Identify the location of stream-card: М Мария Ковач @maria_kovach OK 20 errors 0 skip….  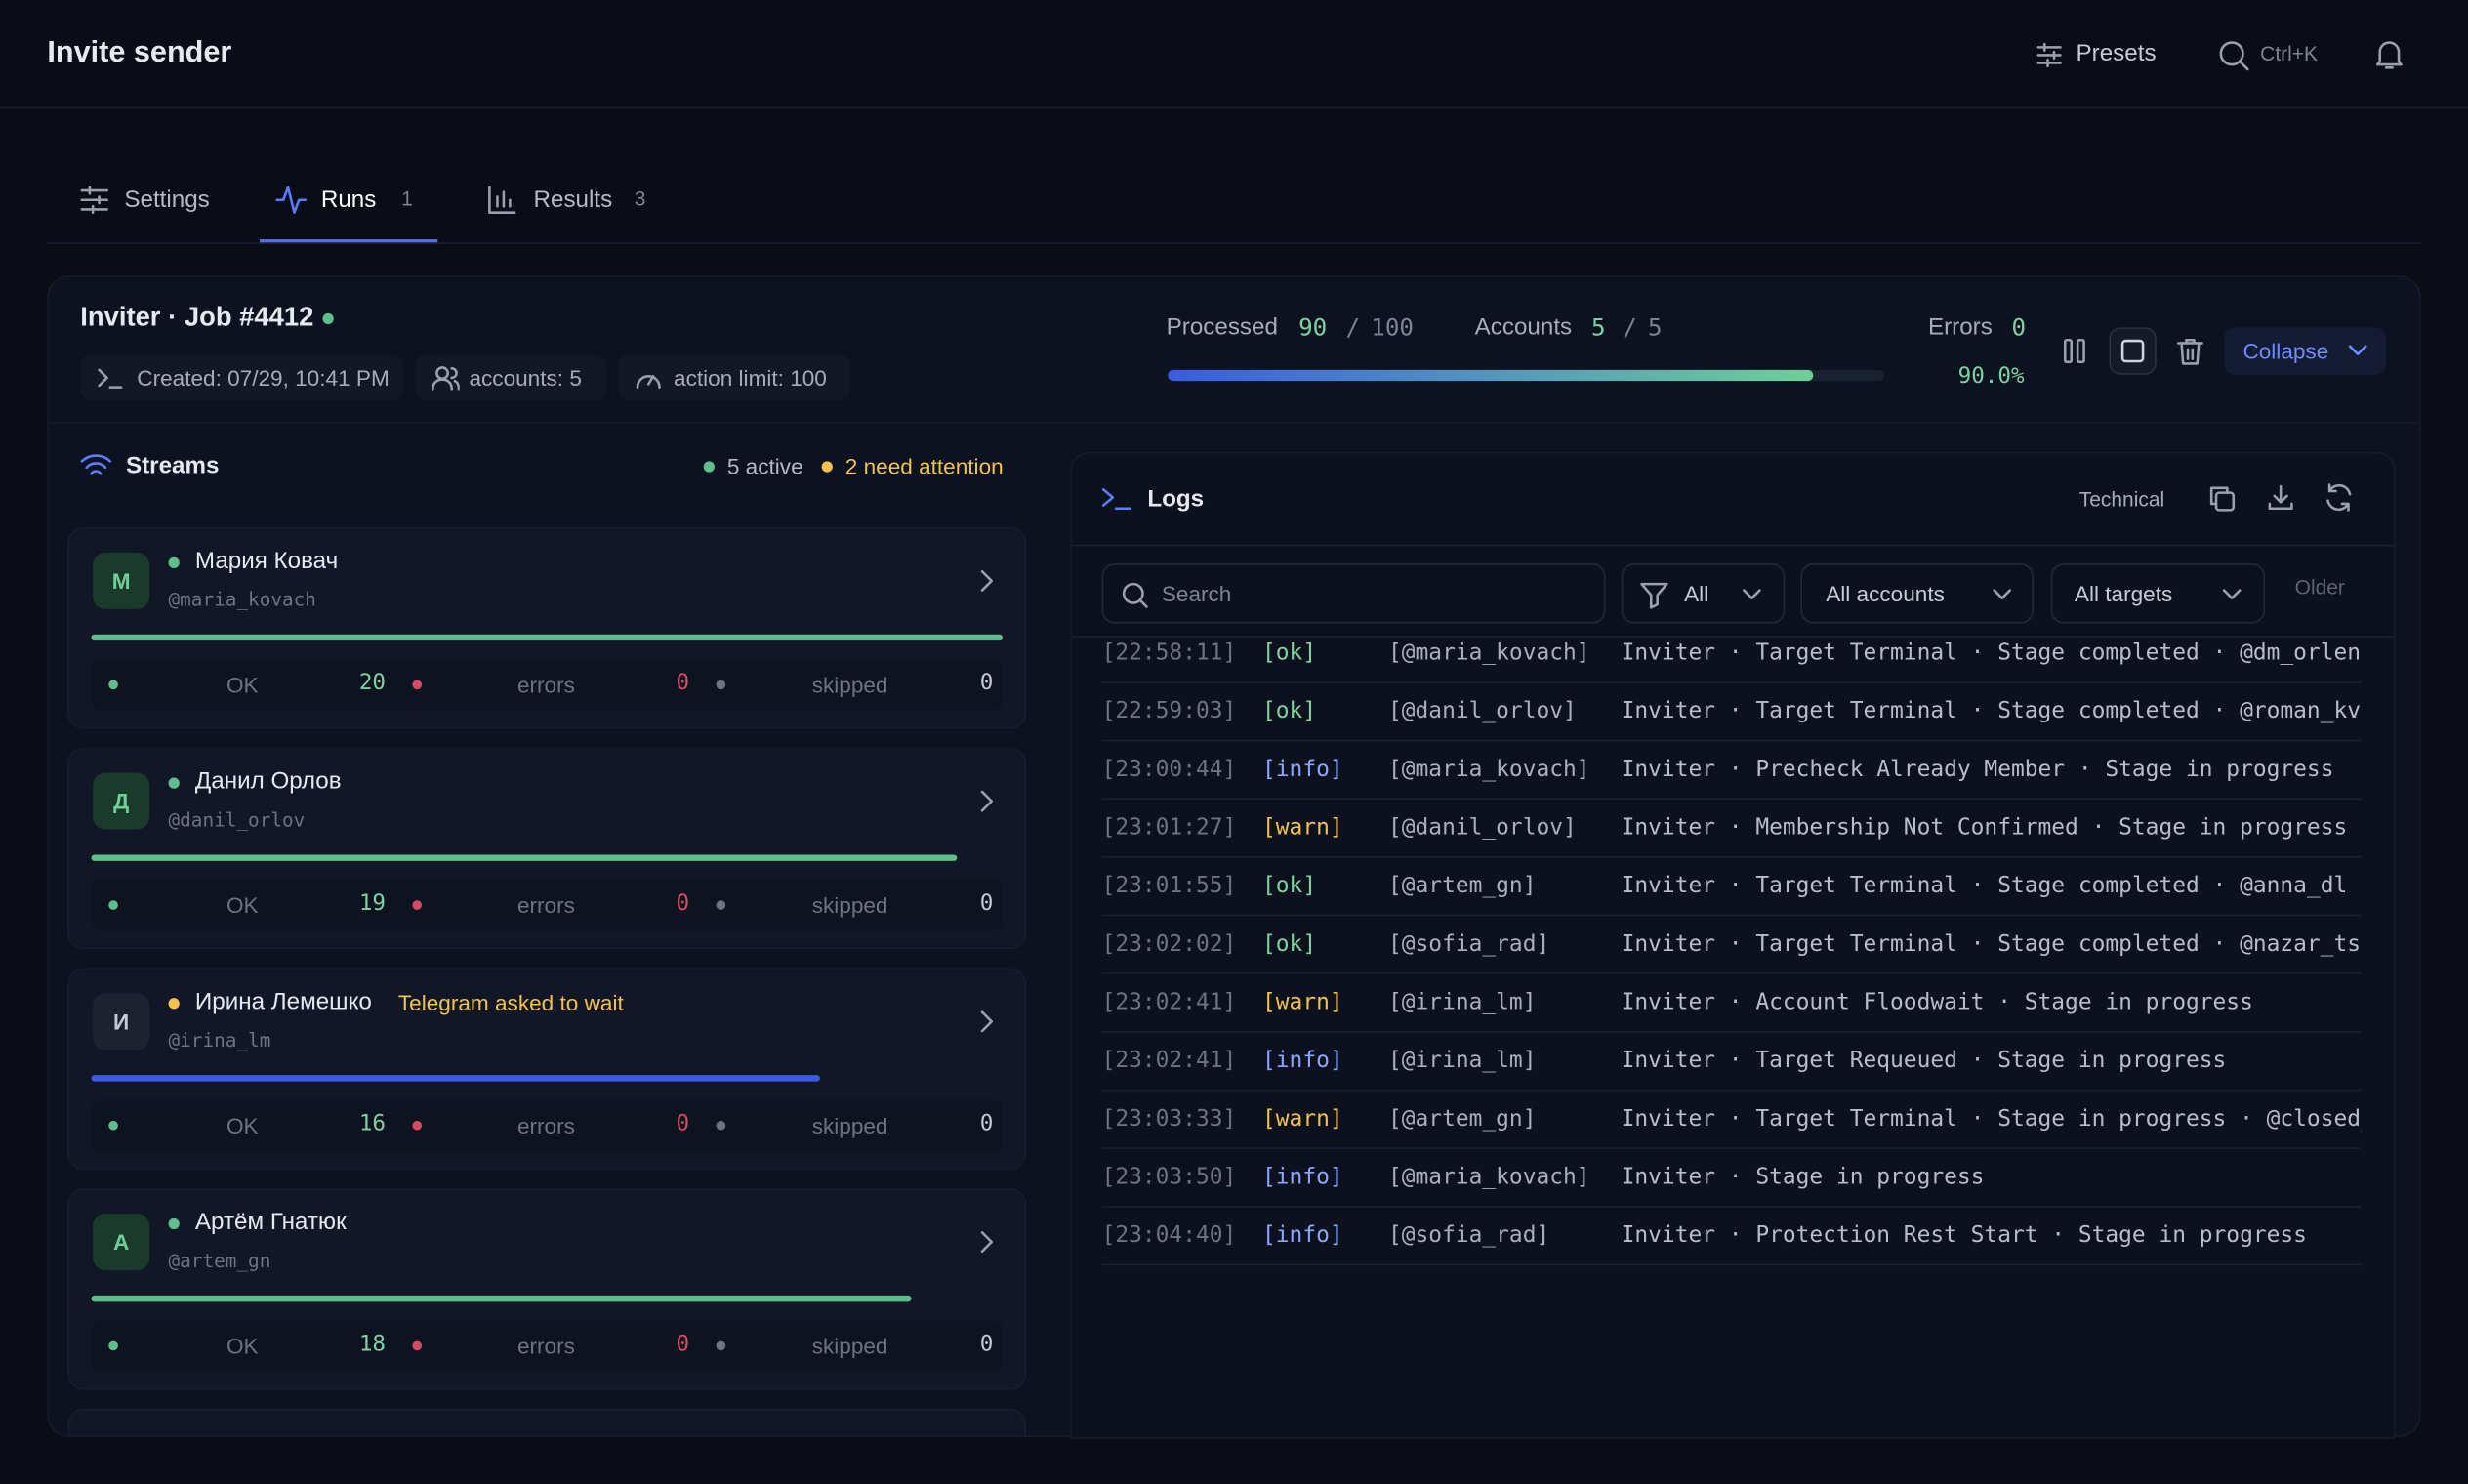
(547, 628).